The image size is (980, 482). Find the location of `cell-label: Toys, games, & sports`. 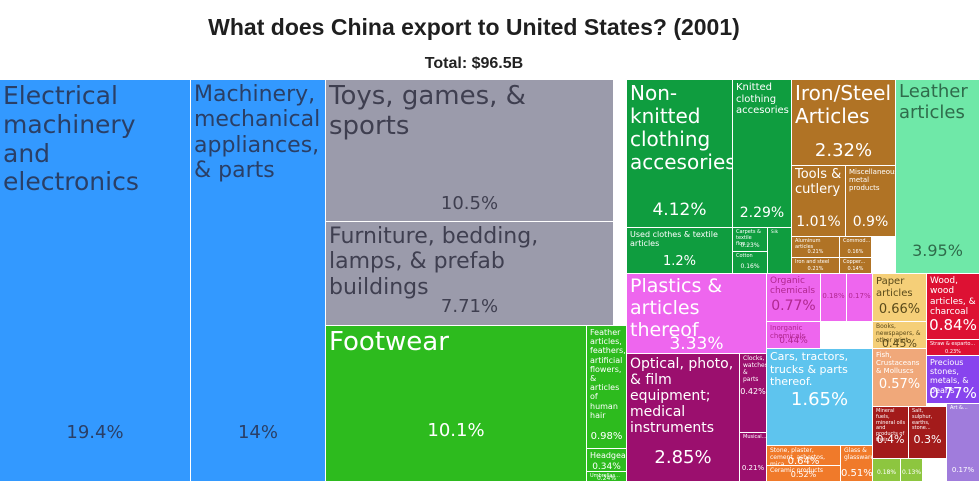

cell-label: Toys, games, & sports is located at coordinates (427, 111).